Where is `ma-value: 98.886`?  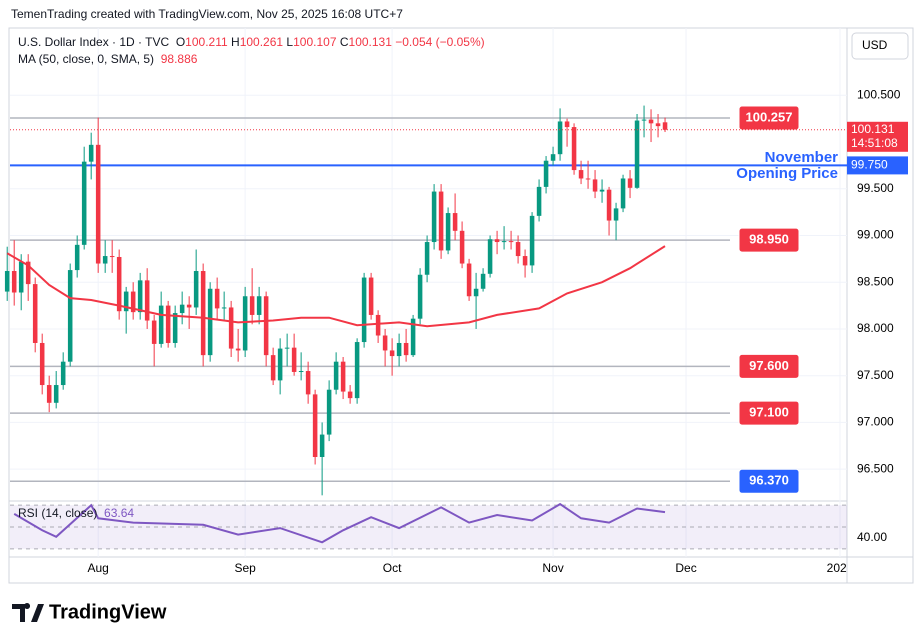 ma-value: 98.886 is located at coordinates (179, 59).